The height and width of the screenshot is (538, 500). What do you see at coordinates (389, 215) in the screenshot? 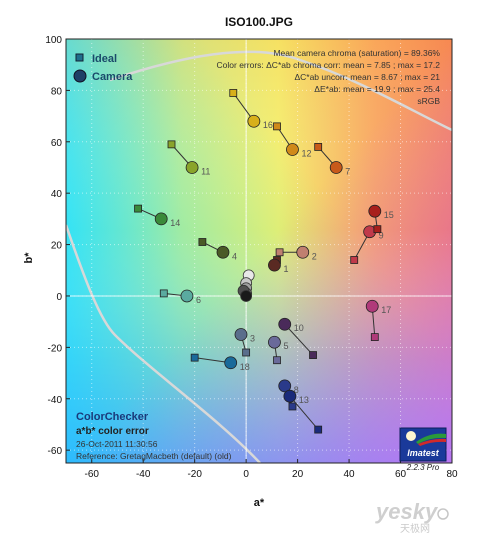
I see `patch-label-15: 15` at bounding box center [389, 215].